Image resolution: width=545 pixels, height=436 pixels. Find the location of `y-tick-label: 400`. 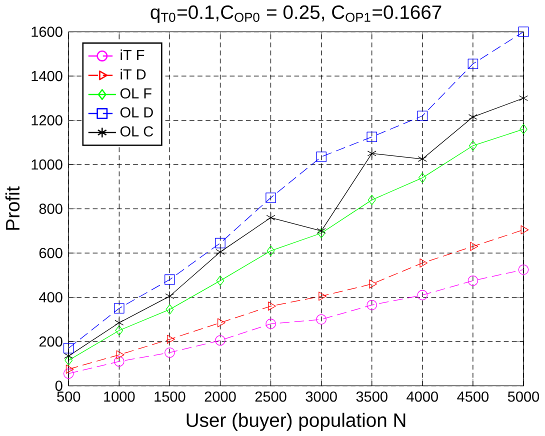

y-tick-label: 400 is located at coordinates (50, 297).